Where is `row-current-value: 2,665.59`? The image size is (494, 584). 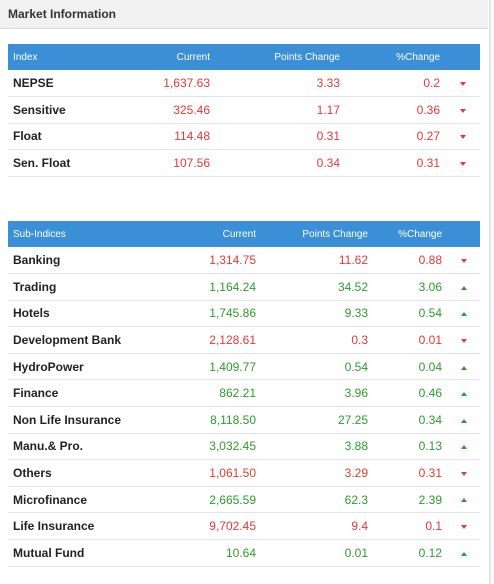 row-current-value: 2,665.59 is located at coordinates (232, 499).